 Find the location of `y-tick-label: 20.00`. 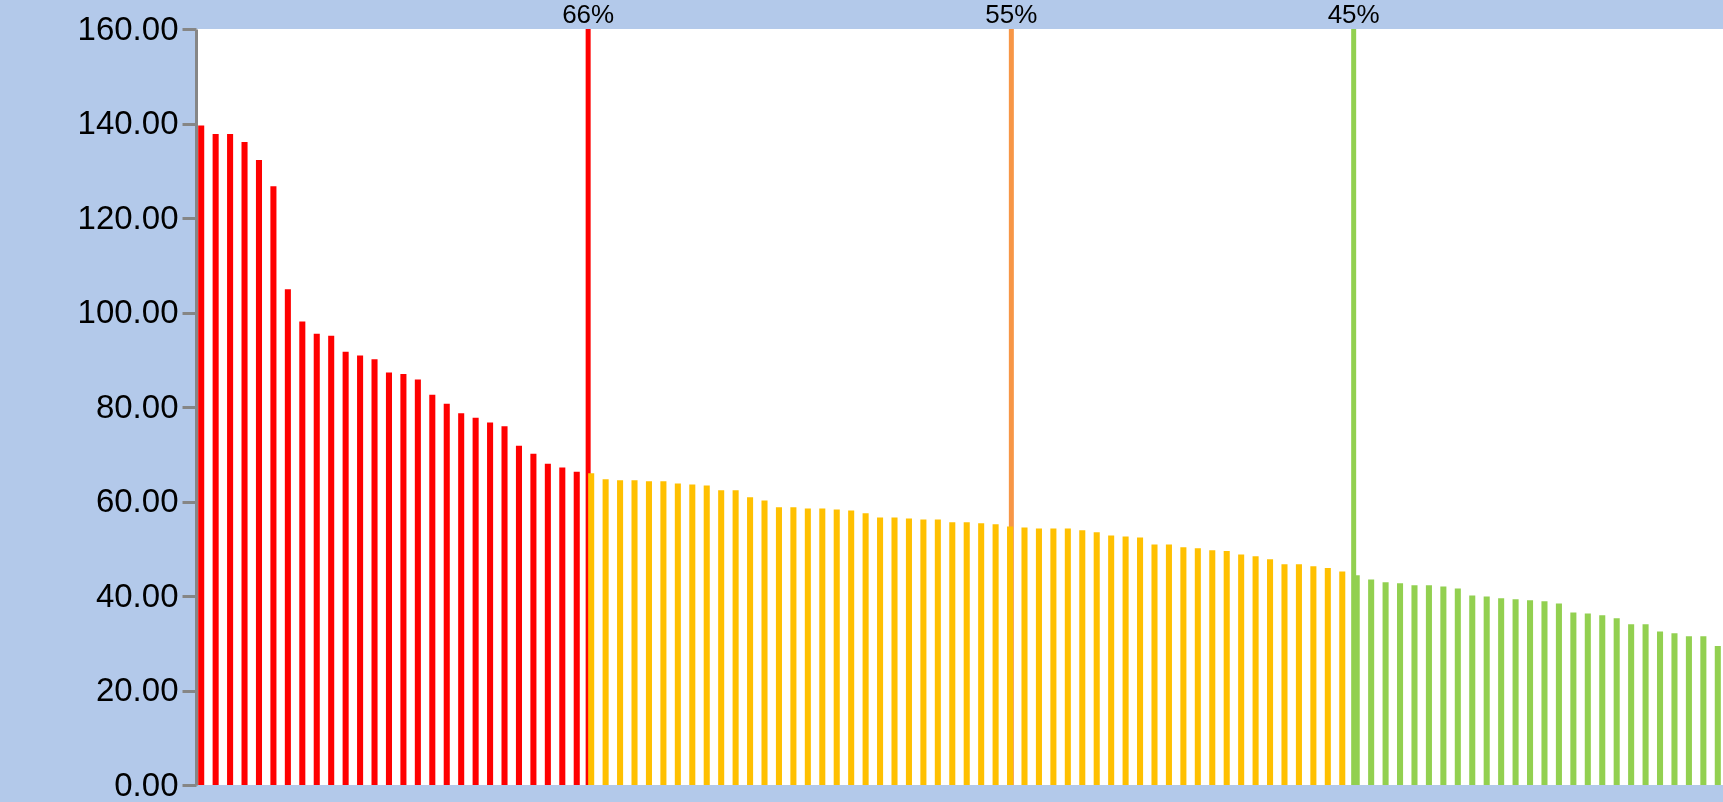

y-tick-label: 20.00 is located at coordinates (137, 689).